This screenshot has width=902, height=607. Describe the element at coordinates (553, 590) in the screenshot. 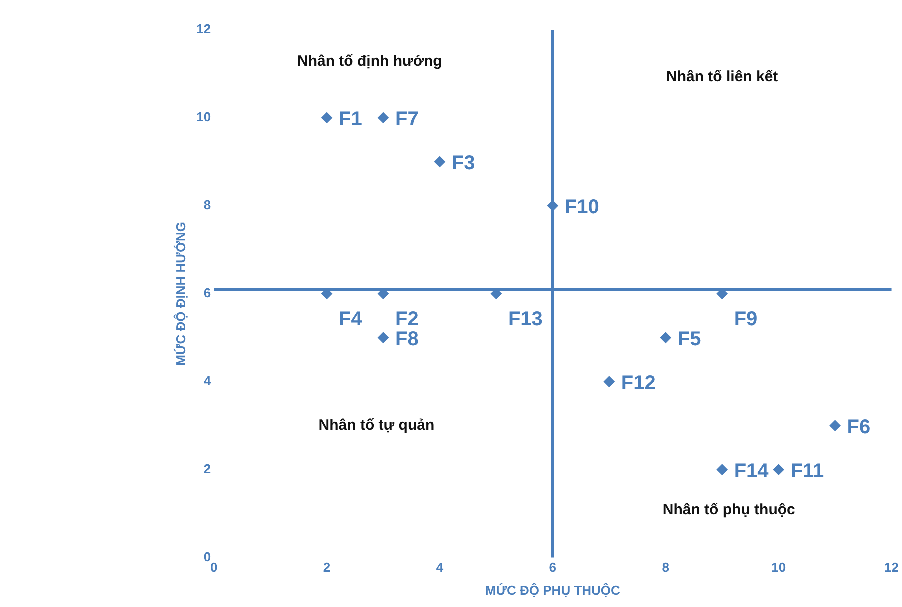

I see `x-axis-title: MỨC ĐỘ PHỤ THUỘC` at that location.